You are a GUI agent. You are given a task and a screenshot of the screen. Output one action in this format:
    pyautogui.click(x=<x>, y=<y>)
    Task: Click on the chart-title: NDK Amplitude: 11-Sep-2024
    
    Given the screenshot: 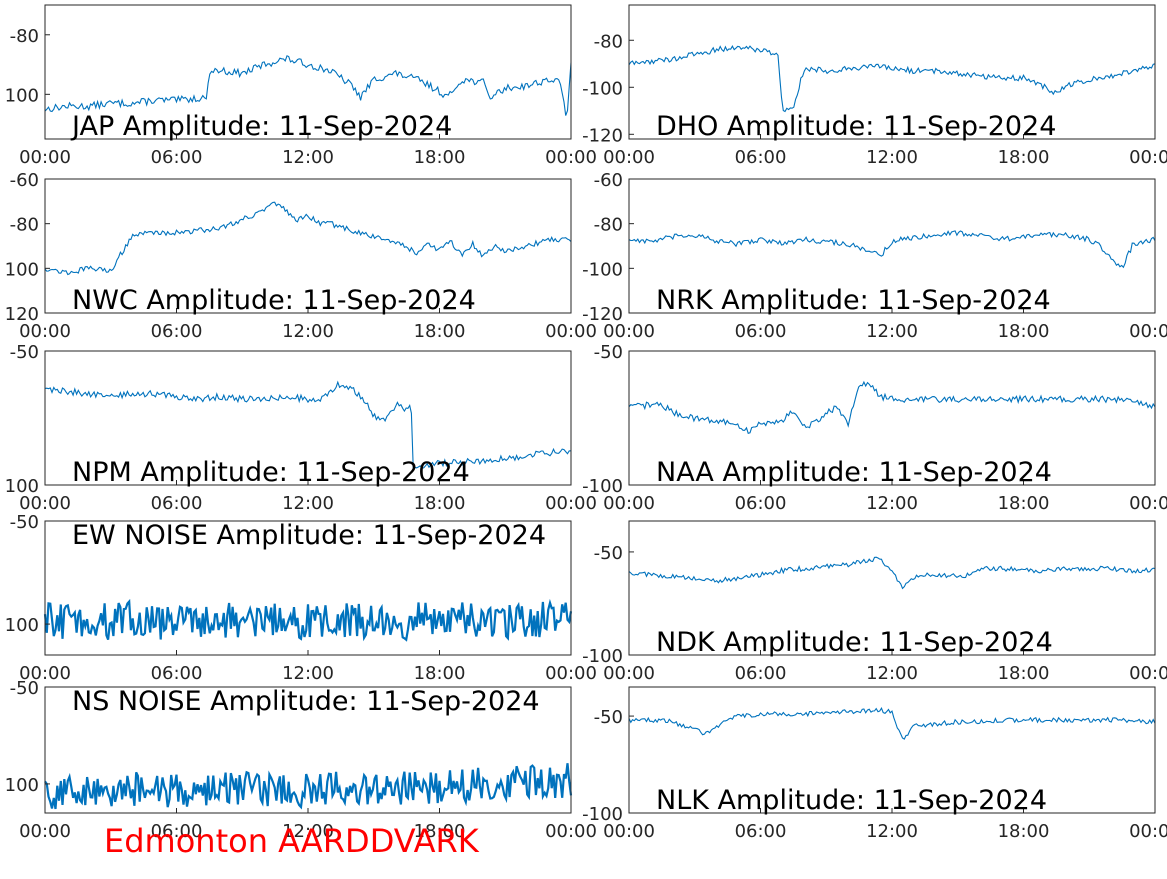 What is the action you would take?
    pyautogui.click(x=854, y=642)
    